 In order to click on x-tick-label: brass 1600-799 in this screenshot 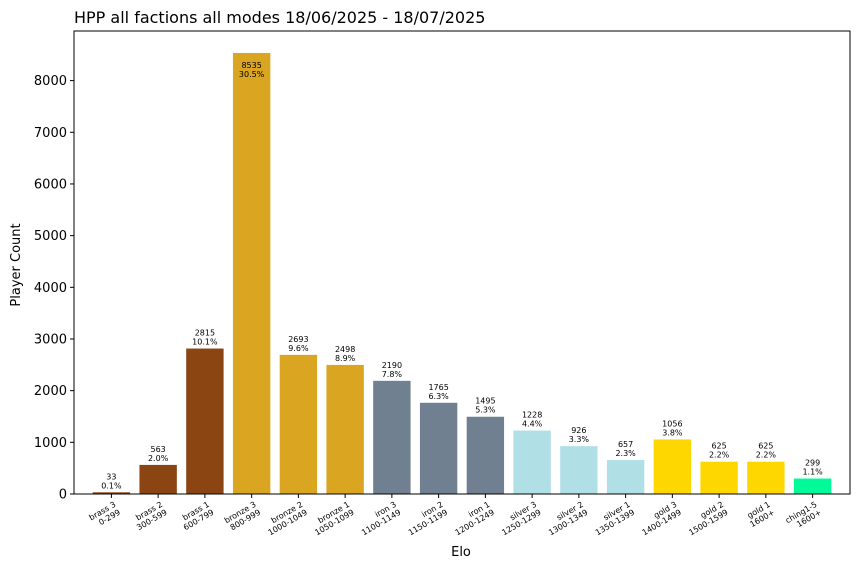, I will do `click(196, 516)`.